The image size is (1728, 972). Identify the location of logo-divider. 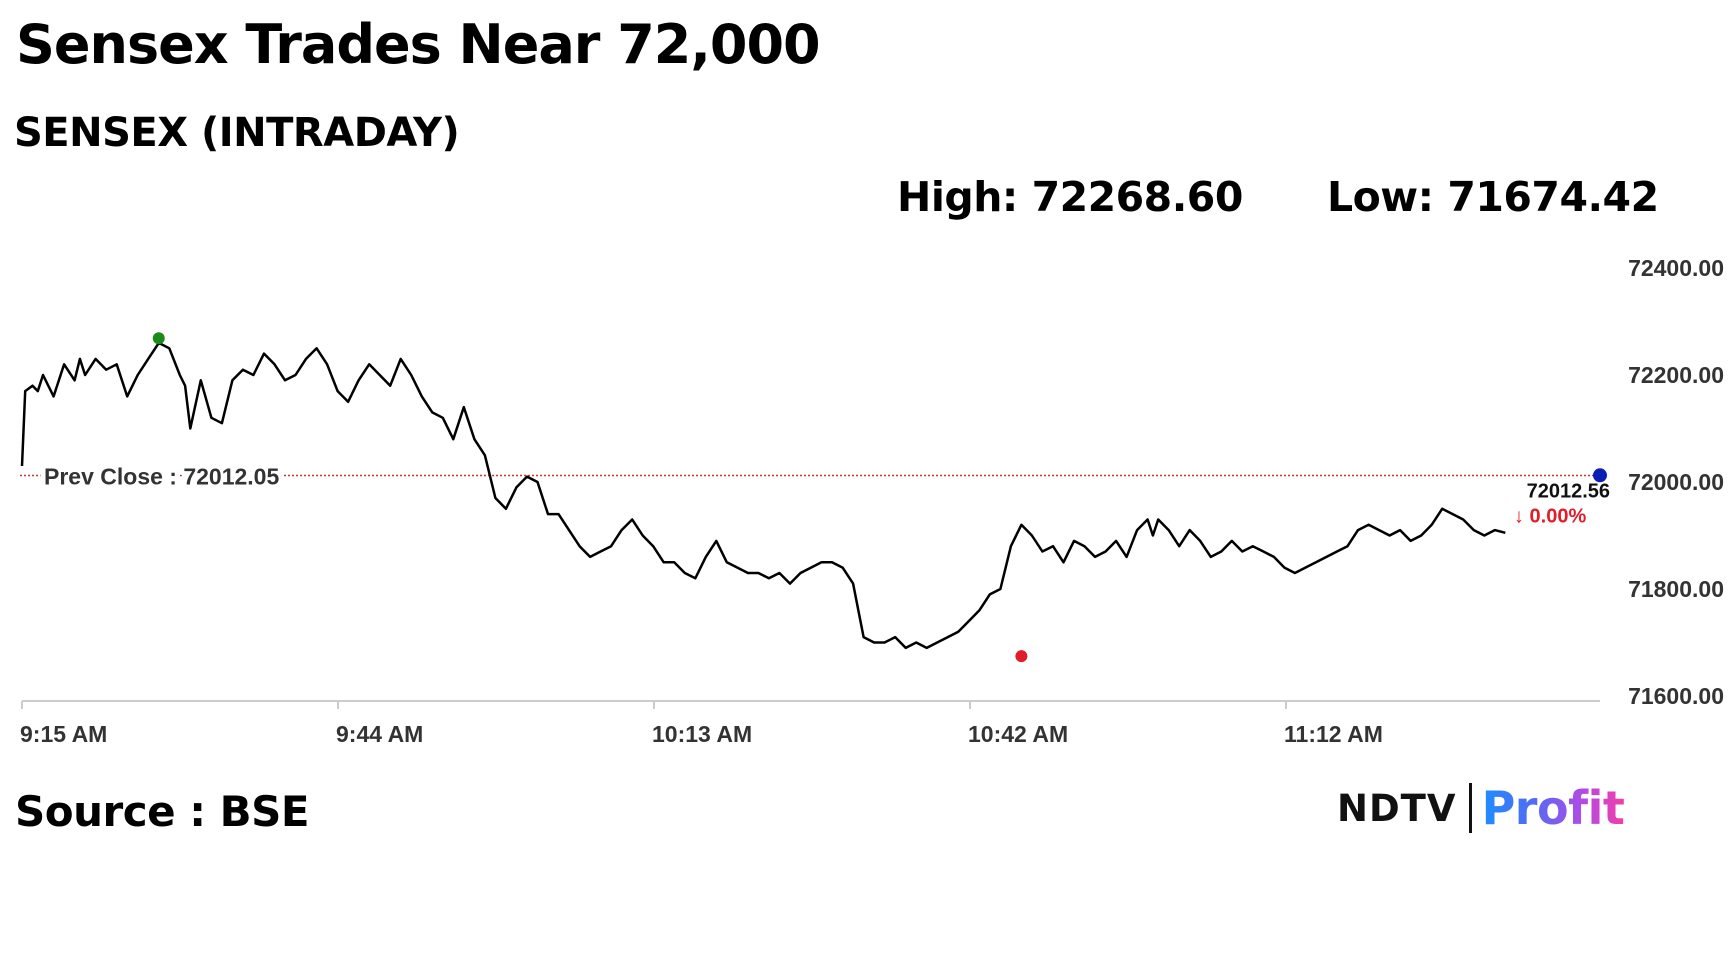
(1470, 808).